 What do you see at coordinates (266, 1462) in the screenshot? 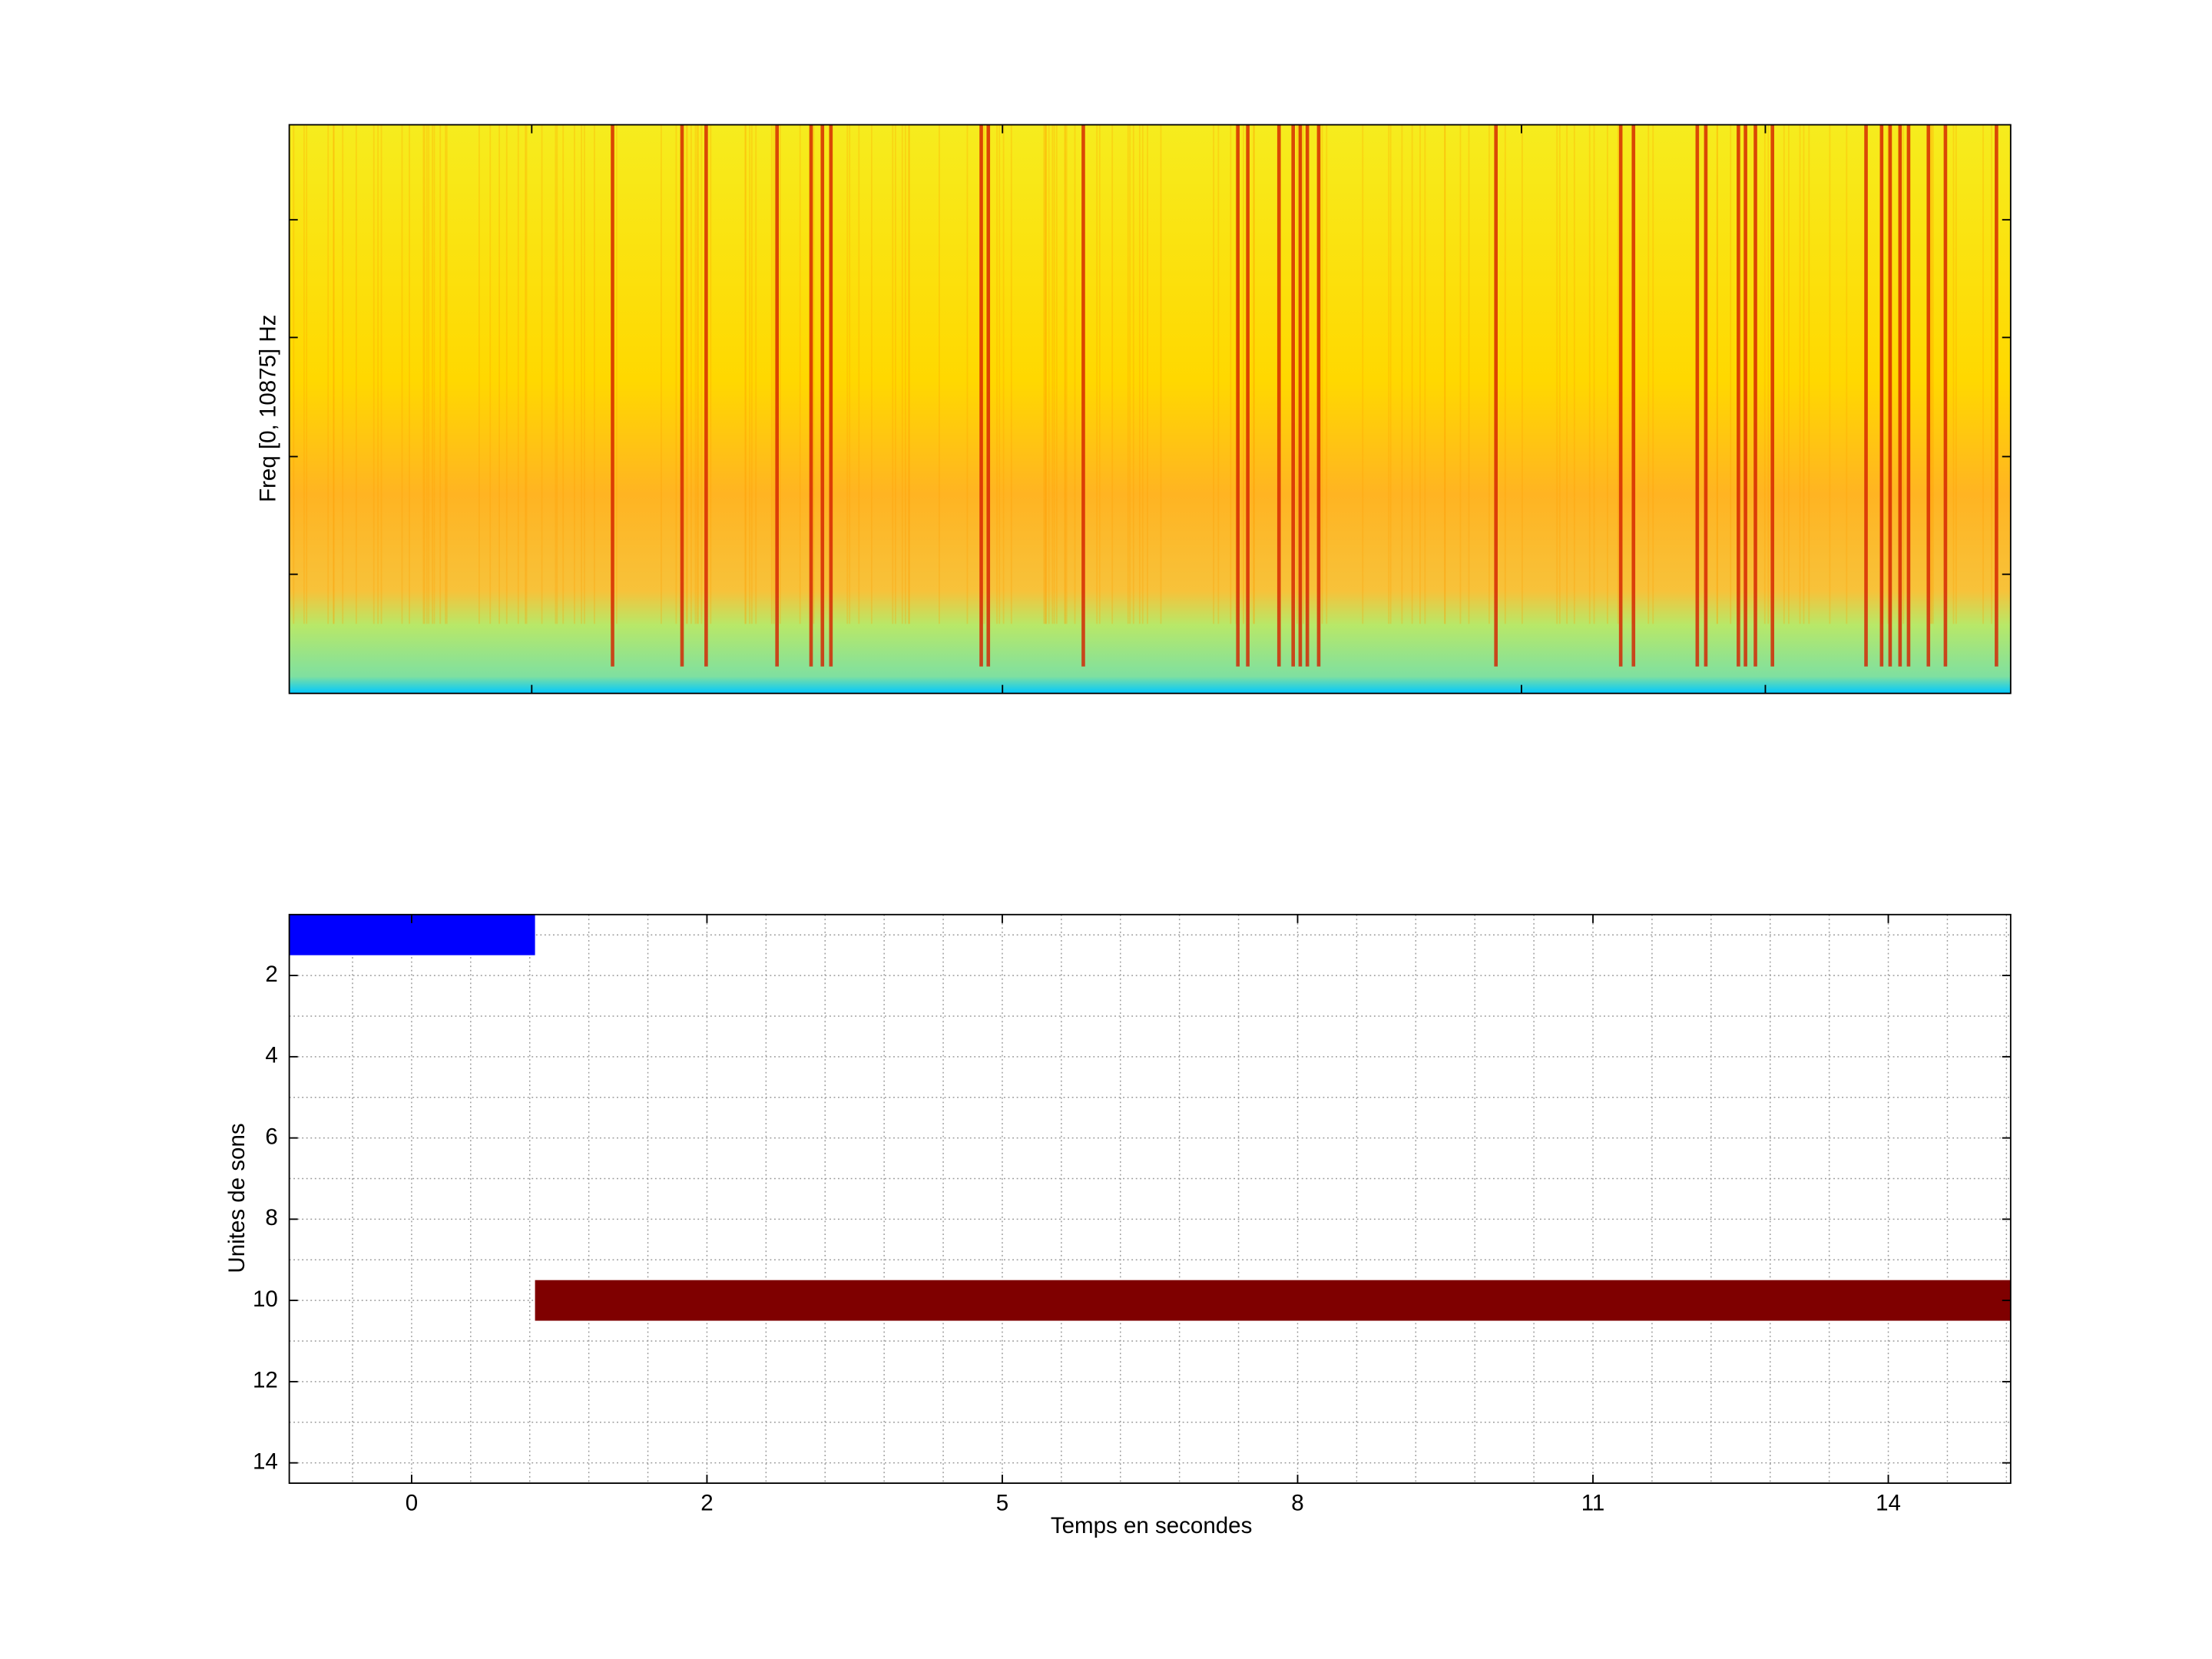
I see `y-tick-label: 14` at bounding box center [266, 1462].